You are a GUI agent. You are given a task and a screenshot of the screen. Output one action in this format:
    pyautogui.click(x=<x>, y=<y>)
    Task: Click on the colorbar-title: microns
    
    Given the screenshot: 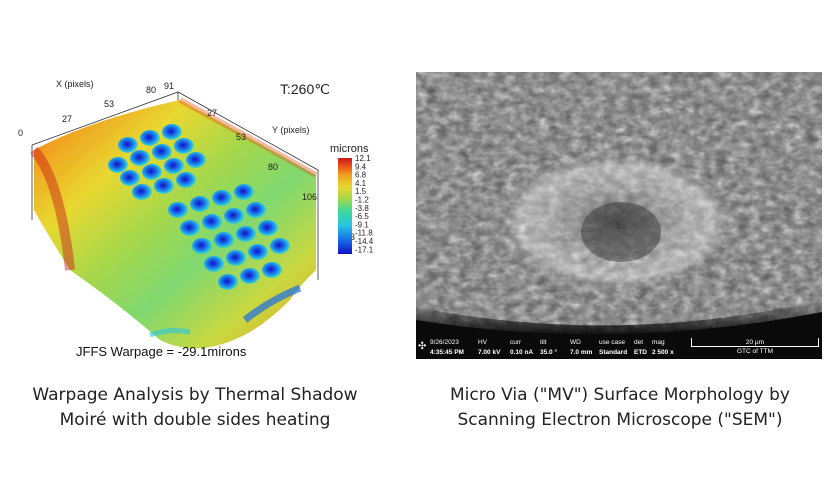 What is the action you would take?
    pyautogui.click(x=349, y=149)
    